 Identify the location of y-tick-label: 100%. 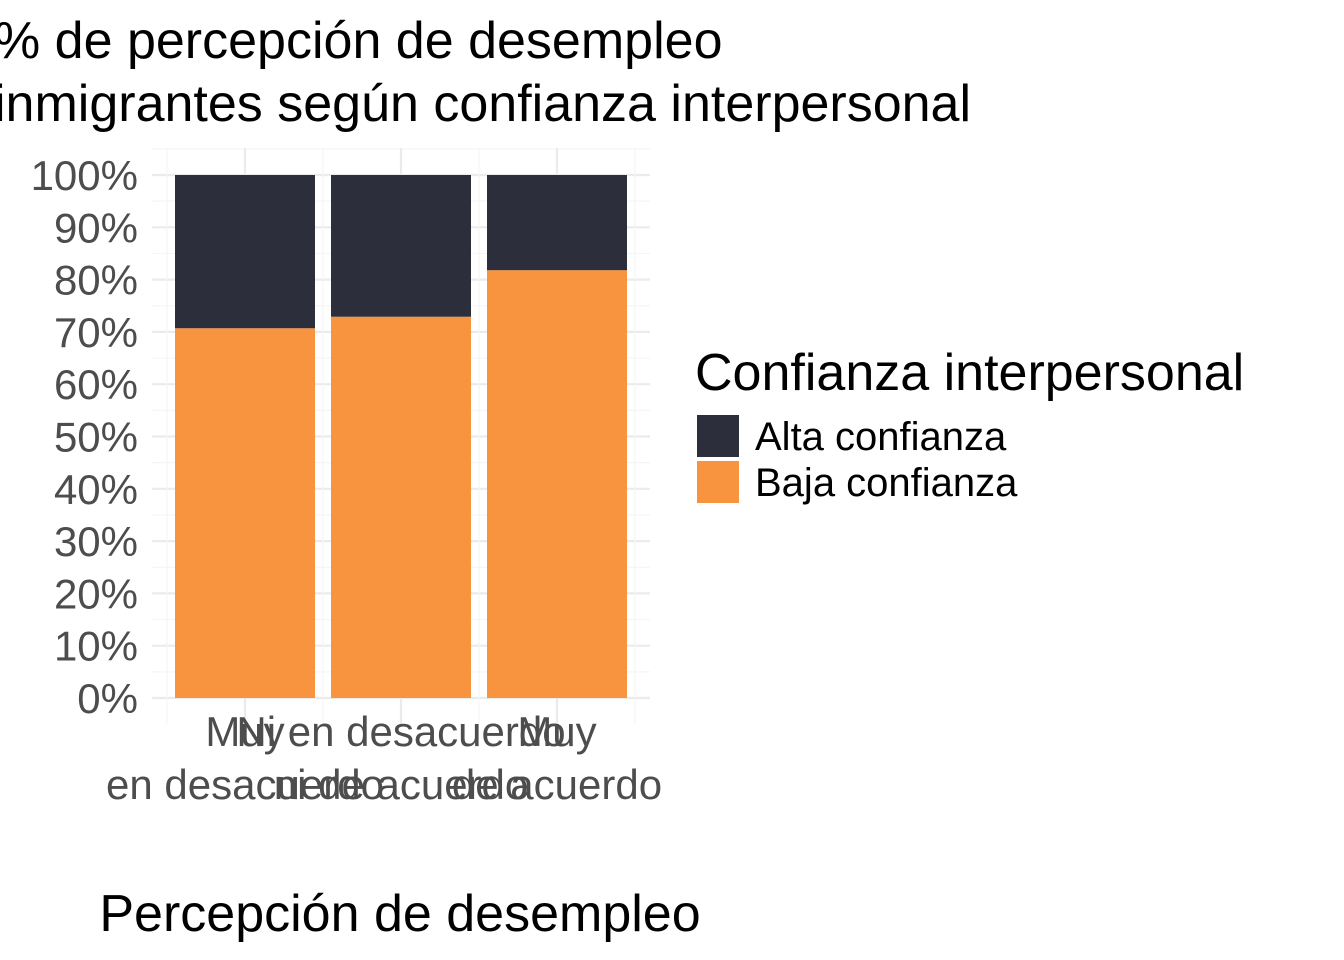
(84, 175).